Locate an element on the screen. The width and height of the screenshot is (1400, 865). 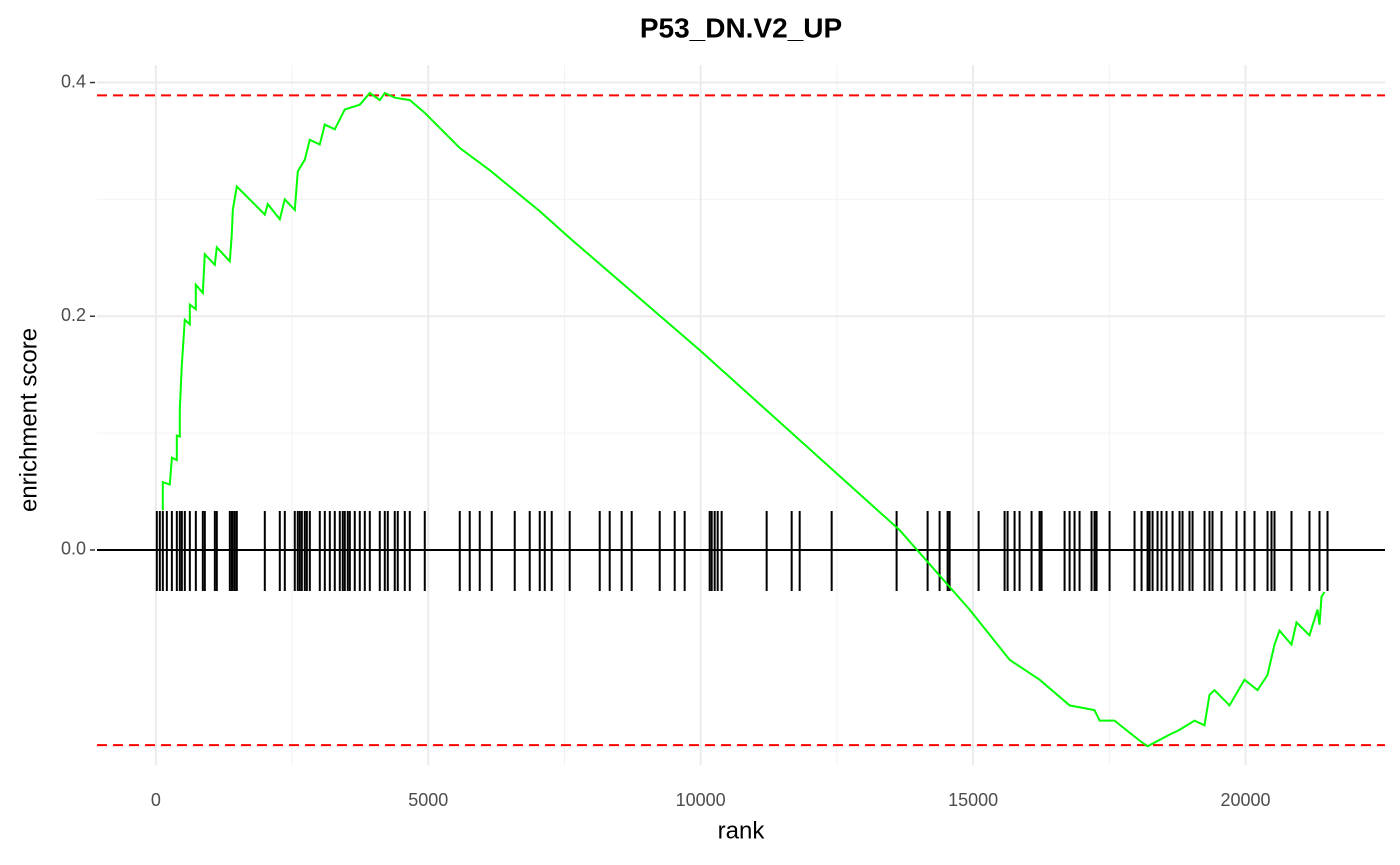
y-axis-label: enrichment score is located at coordinates (28, 420).